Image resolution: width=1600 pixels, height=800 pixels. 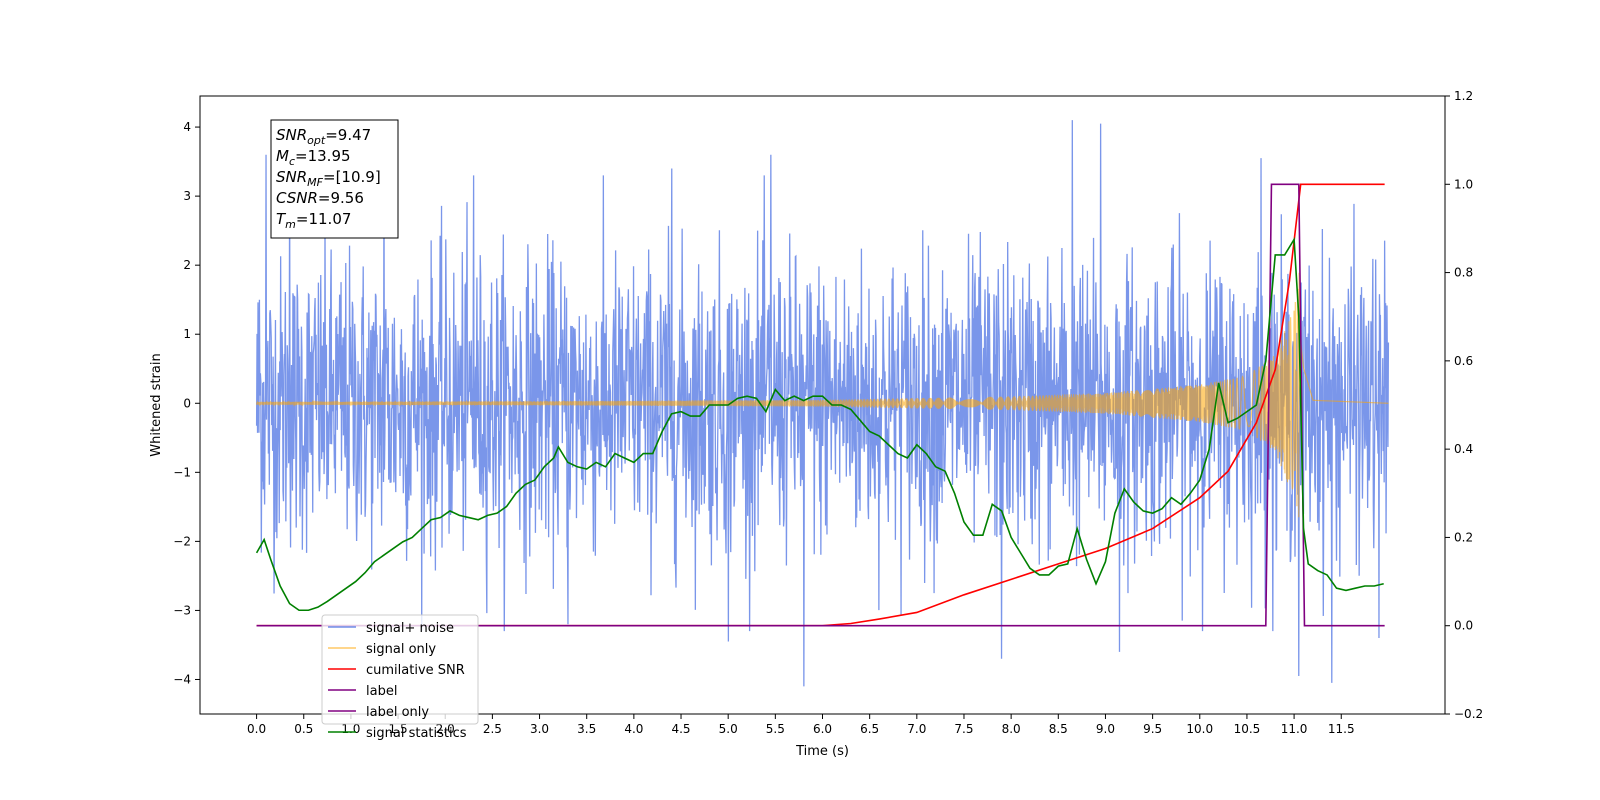 What do you see at coordinates (187, 196) in the screenshot?
I see `y-tick-label: 3` at bounding box center [187, 196].